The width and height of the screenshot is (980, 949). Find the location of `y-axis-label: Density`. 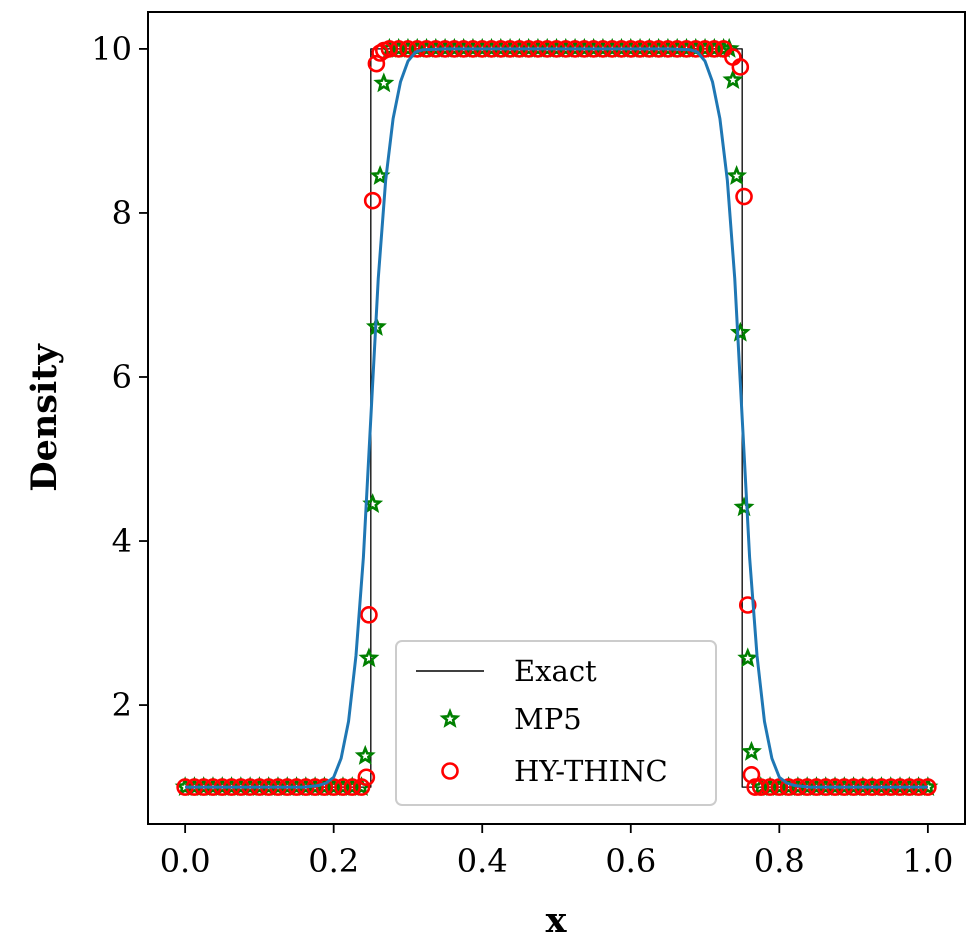

y-axis-label: Density is located at coordinates (44, 417).